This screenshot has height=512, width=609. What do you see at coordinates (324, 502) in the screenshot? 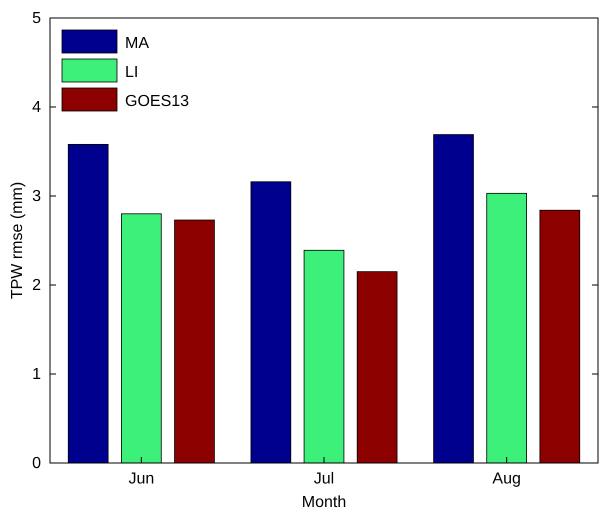
I see `x-axis-title: Month` at bounding box center [324, 502].